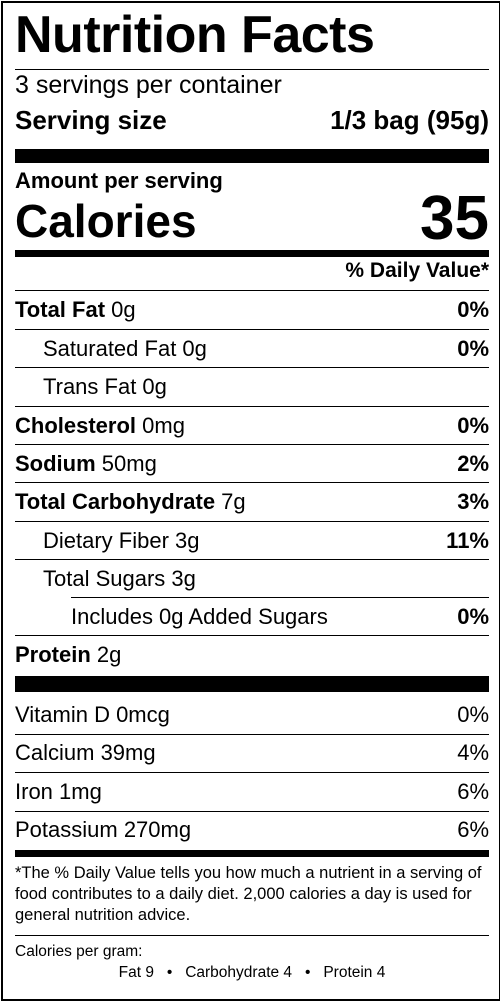 This screenshot has width=500, height=1001. Describe the element at coordinates (53, 654) in the screenshot. I see `nutrient-name: Protein` at that location.